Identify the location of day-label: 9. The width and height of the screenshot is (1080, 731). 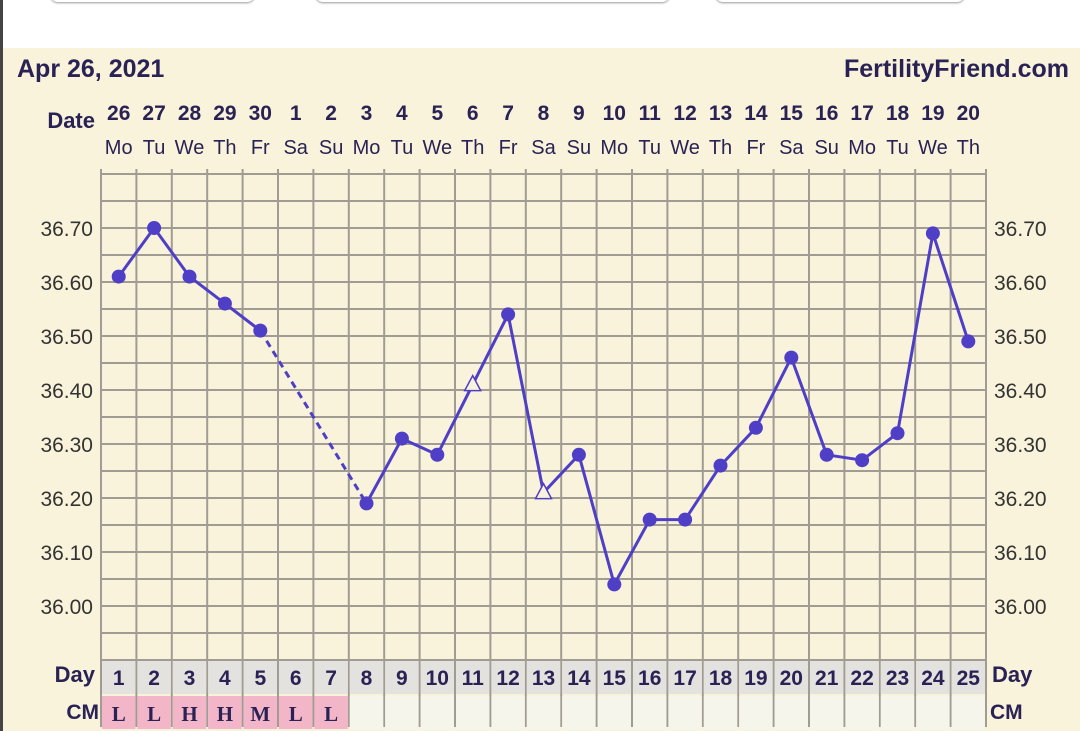
(402, 678).